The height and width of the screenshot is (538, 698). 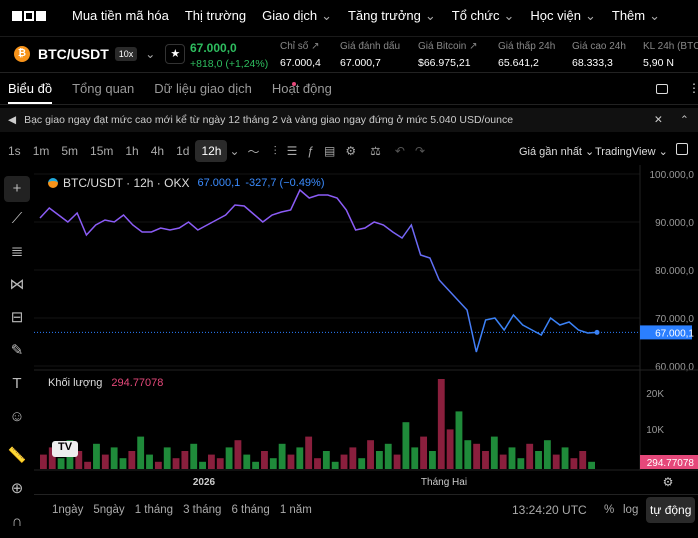 I want to click on volume-legend: Khối lượng 294.77078, so click(x=105, y=383).